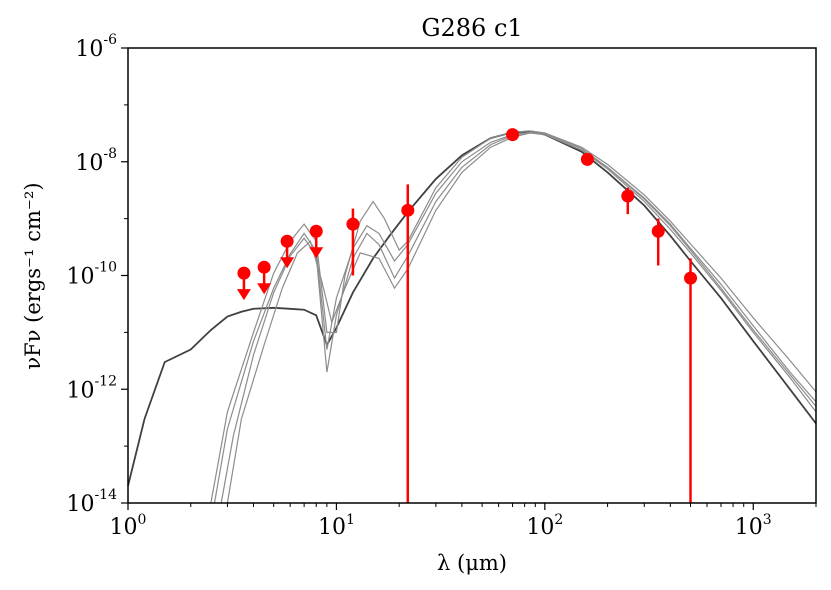 The height and width of the screenshot is (590, 831). What do you see at coordinates (91, 388) in the screenshot?
I see `y-tick-label: 10⁻¹²` at bounding box center [91, 388].